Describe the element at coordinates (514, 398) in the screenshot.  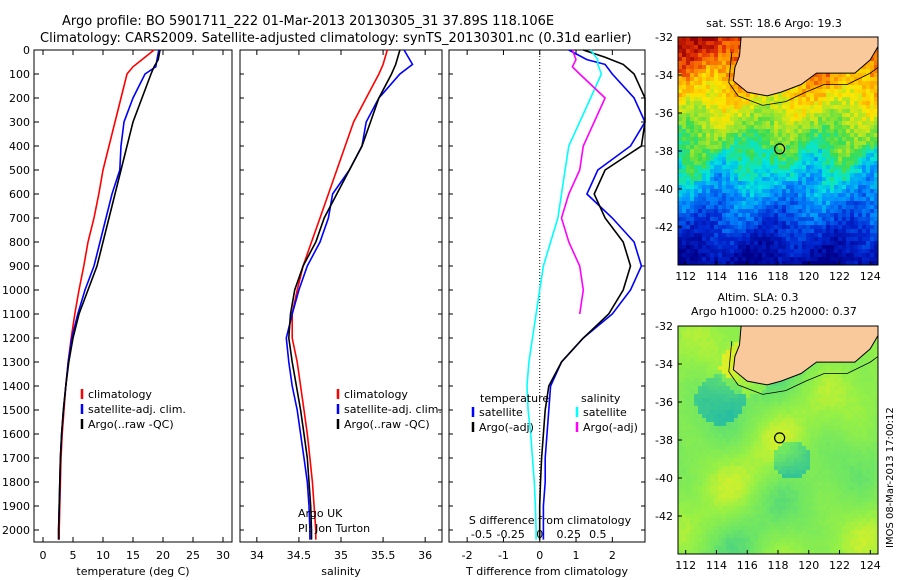
I see `difference-legend-group: temperature` at that location.